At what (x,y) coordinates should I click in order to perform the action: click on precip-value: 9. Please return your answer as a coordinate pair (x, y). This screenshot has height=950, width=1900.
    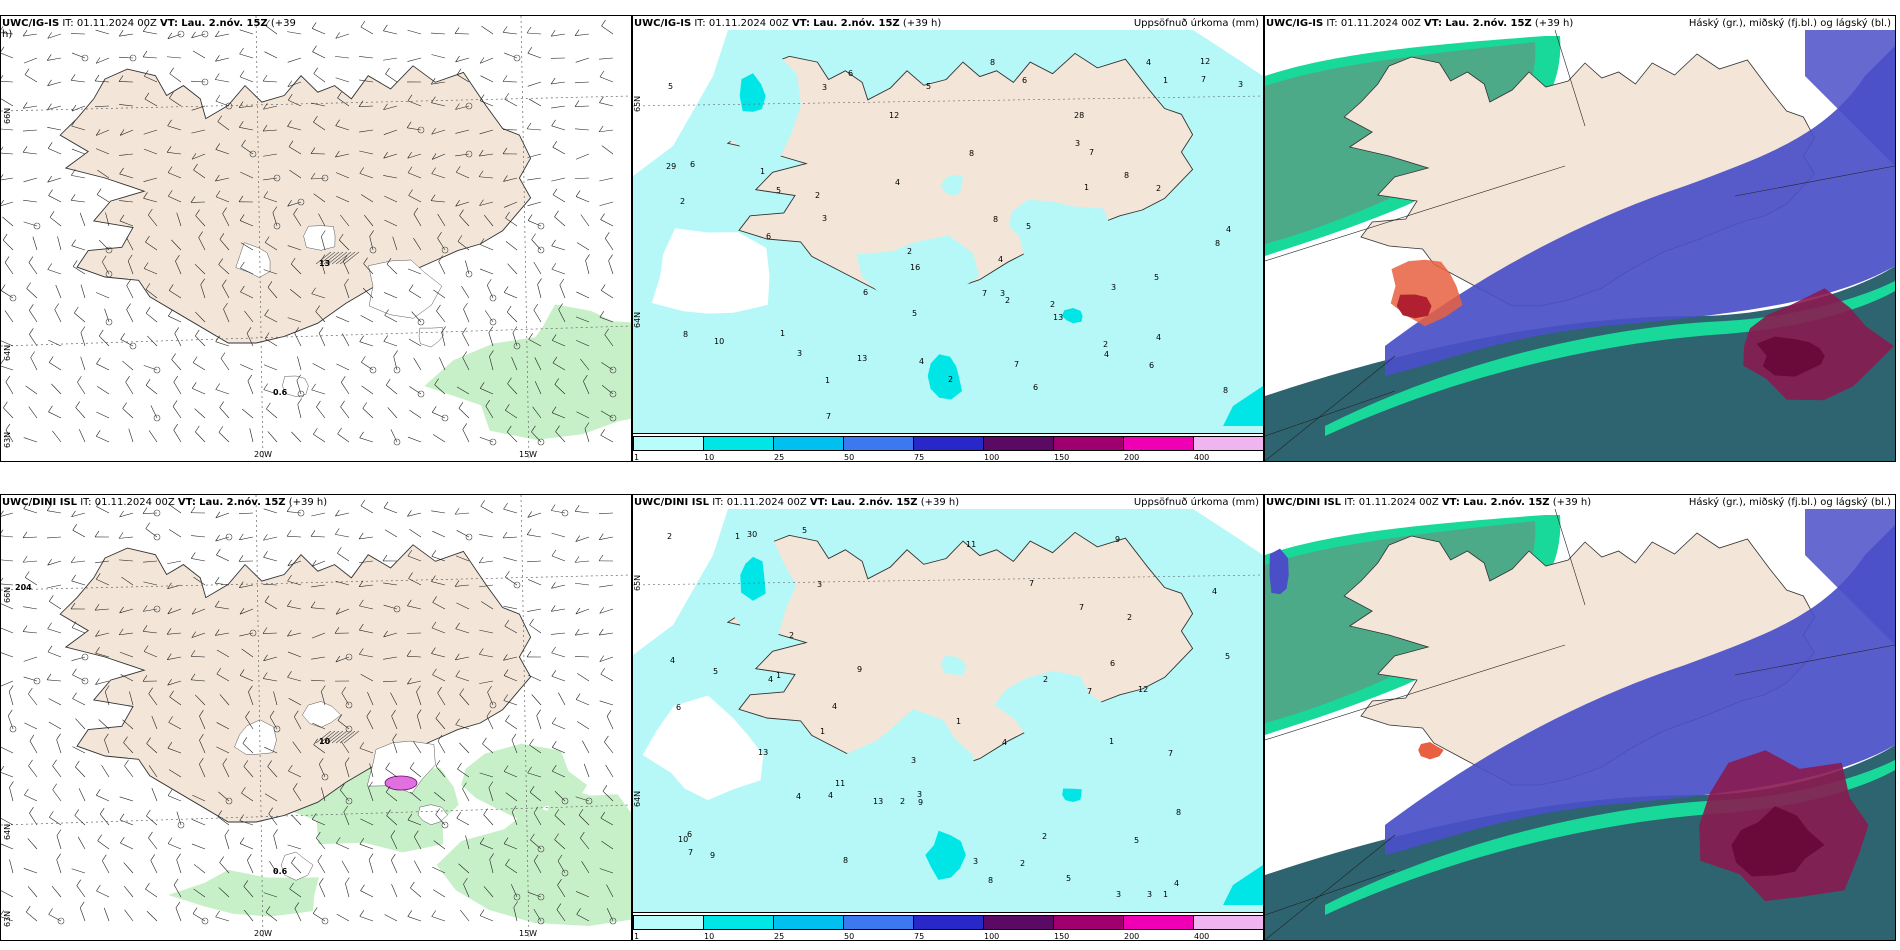
    Looking at the image, I should click on (713, 855).